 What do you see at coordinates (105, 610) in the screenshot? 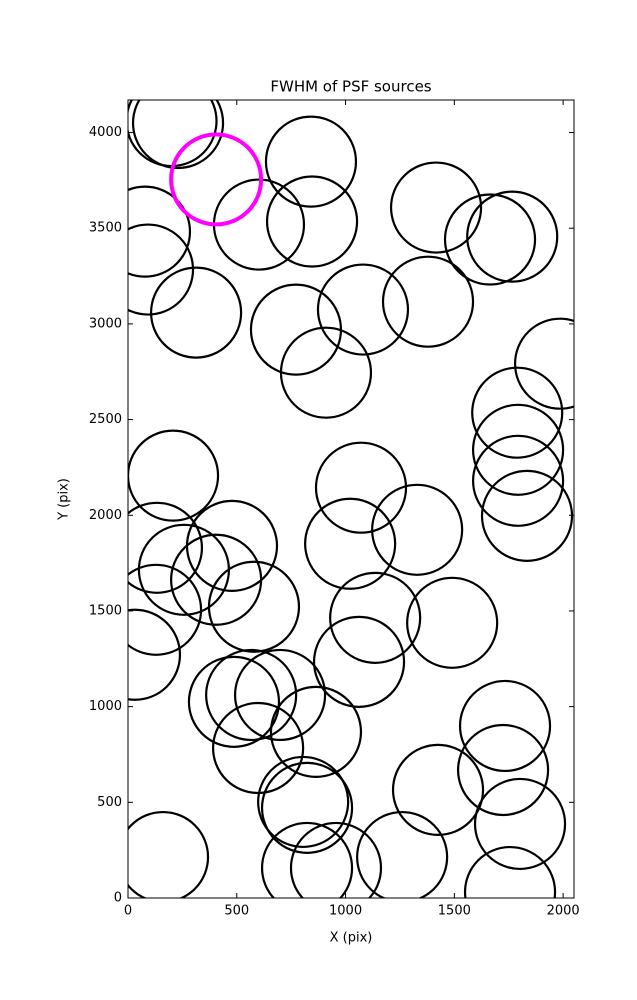
I see `y-tick-label: 1500` at bounding box center [105, 610].